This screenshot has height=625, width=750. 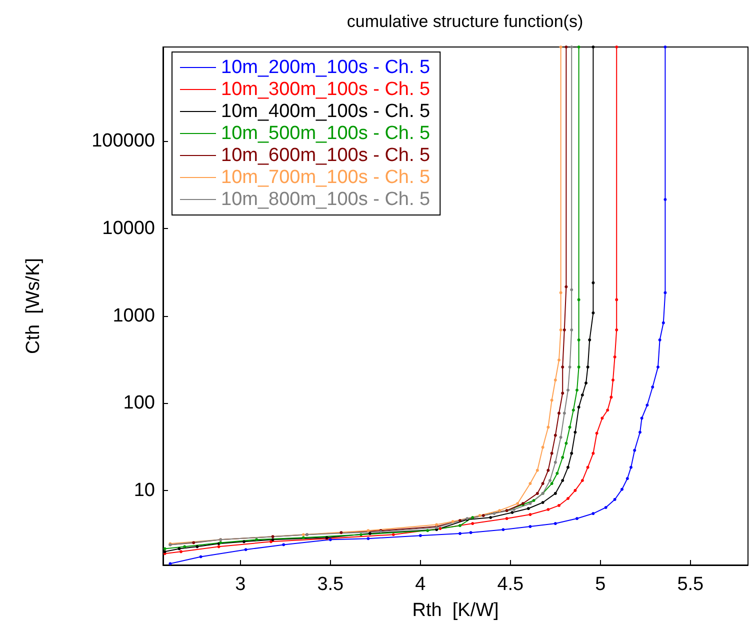 I want to click on x-tick-label: 4.5, so click(x=510, y=584).